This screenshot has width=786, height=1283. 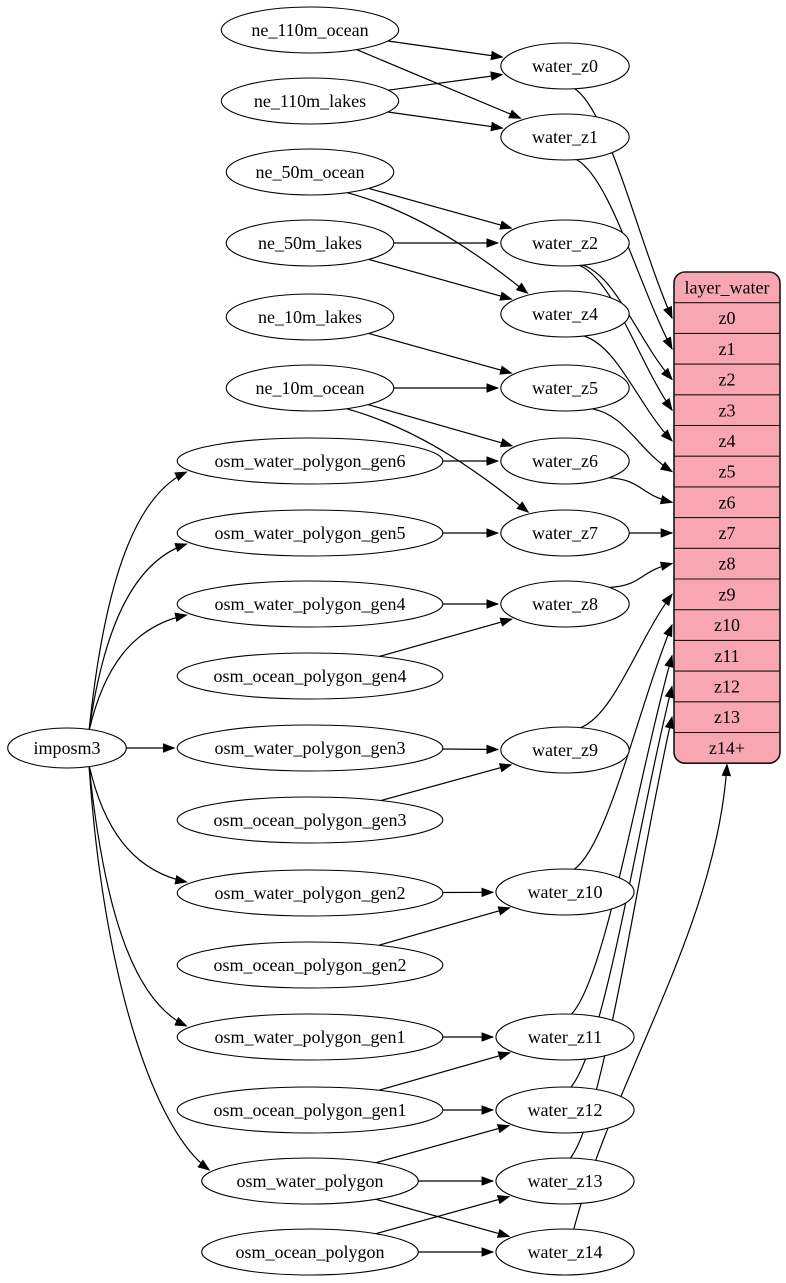 What do you see at coordinates (641, 491) in the screenshot?
I see `edge-water_z6-to-layer_water-z6` at bounding box center [641, 491].